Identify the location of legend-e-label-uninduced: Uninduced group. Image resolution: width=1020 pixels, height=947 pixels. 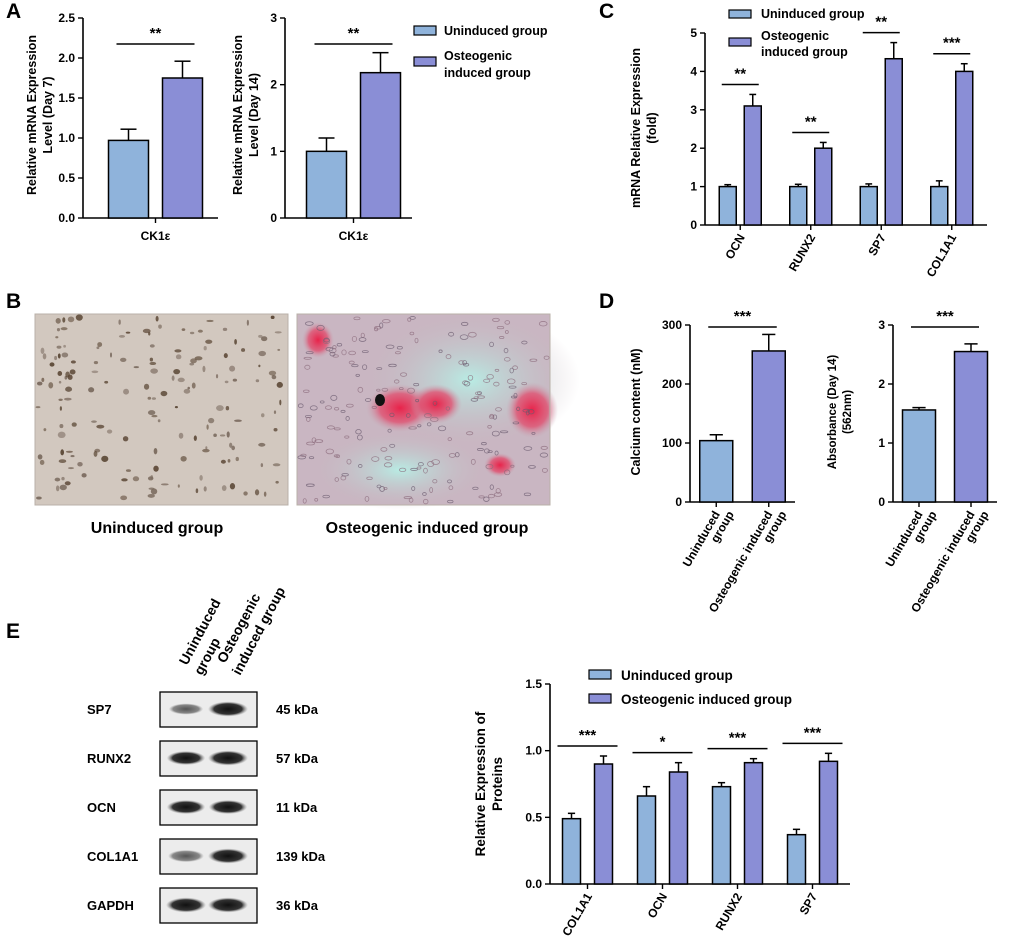
(677, 675).